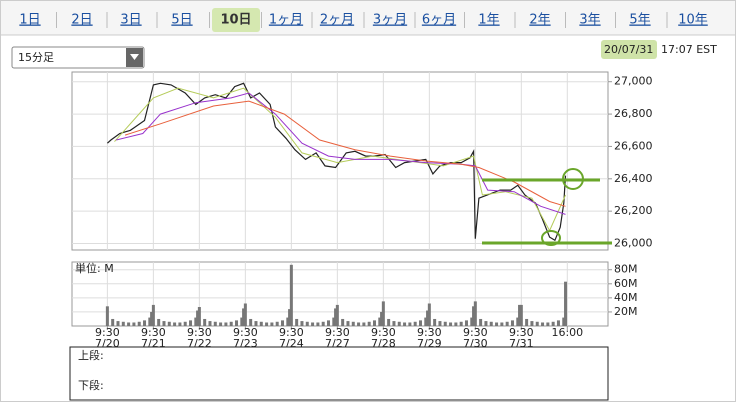 The image size is (736, 402). What do you see at coordinates (337, 20) in the screenshot?
I see `tab: 2ヶ月` at bounding box center [337, 20].